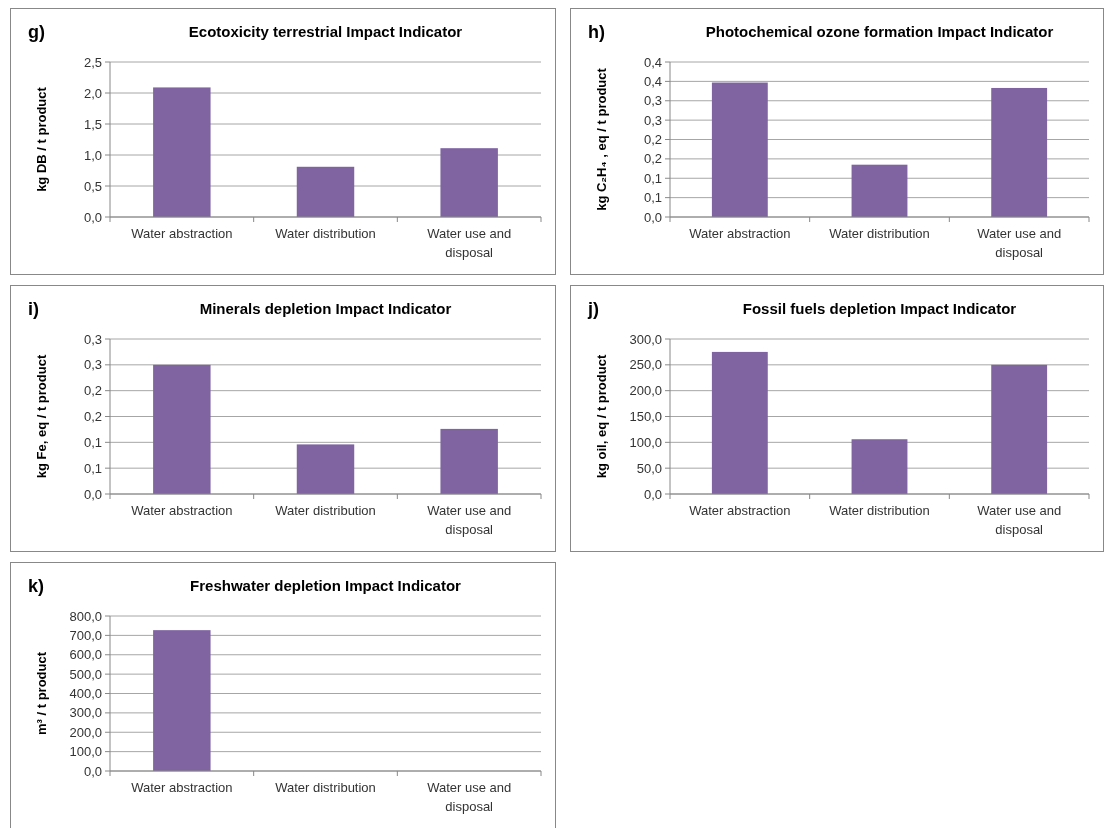 The height and width of the screenshot is (828, 1105). What do you see at coordinates (36, 32) in the screenshot?
I see `text: g)` at bounding box center [36, 32].